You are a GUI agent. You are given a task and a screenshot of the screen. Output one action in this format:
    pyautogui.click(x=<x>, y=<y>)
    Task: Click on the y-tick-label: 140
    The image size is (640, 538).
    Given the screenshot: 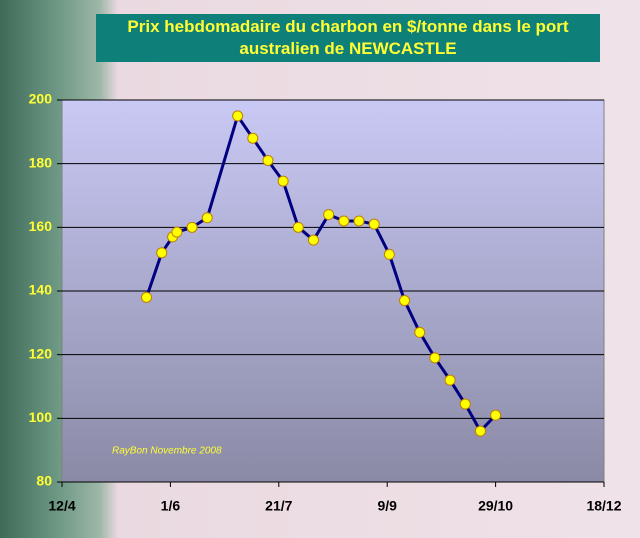 What is the action you would take?
    pyautogui.click(x=41, y=290)
    